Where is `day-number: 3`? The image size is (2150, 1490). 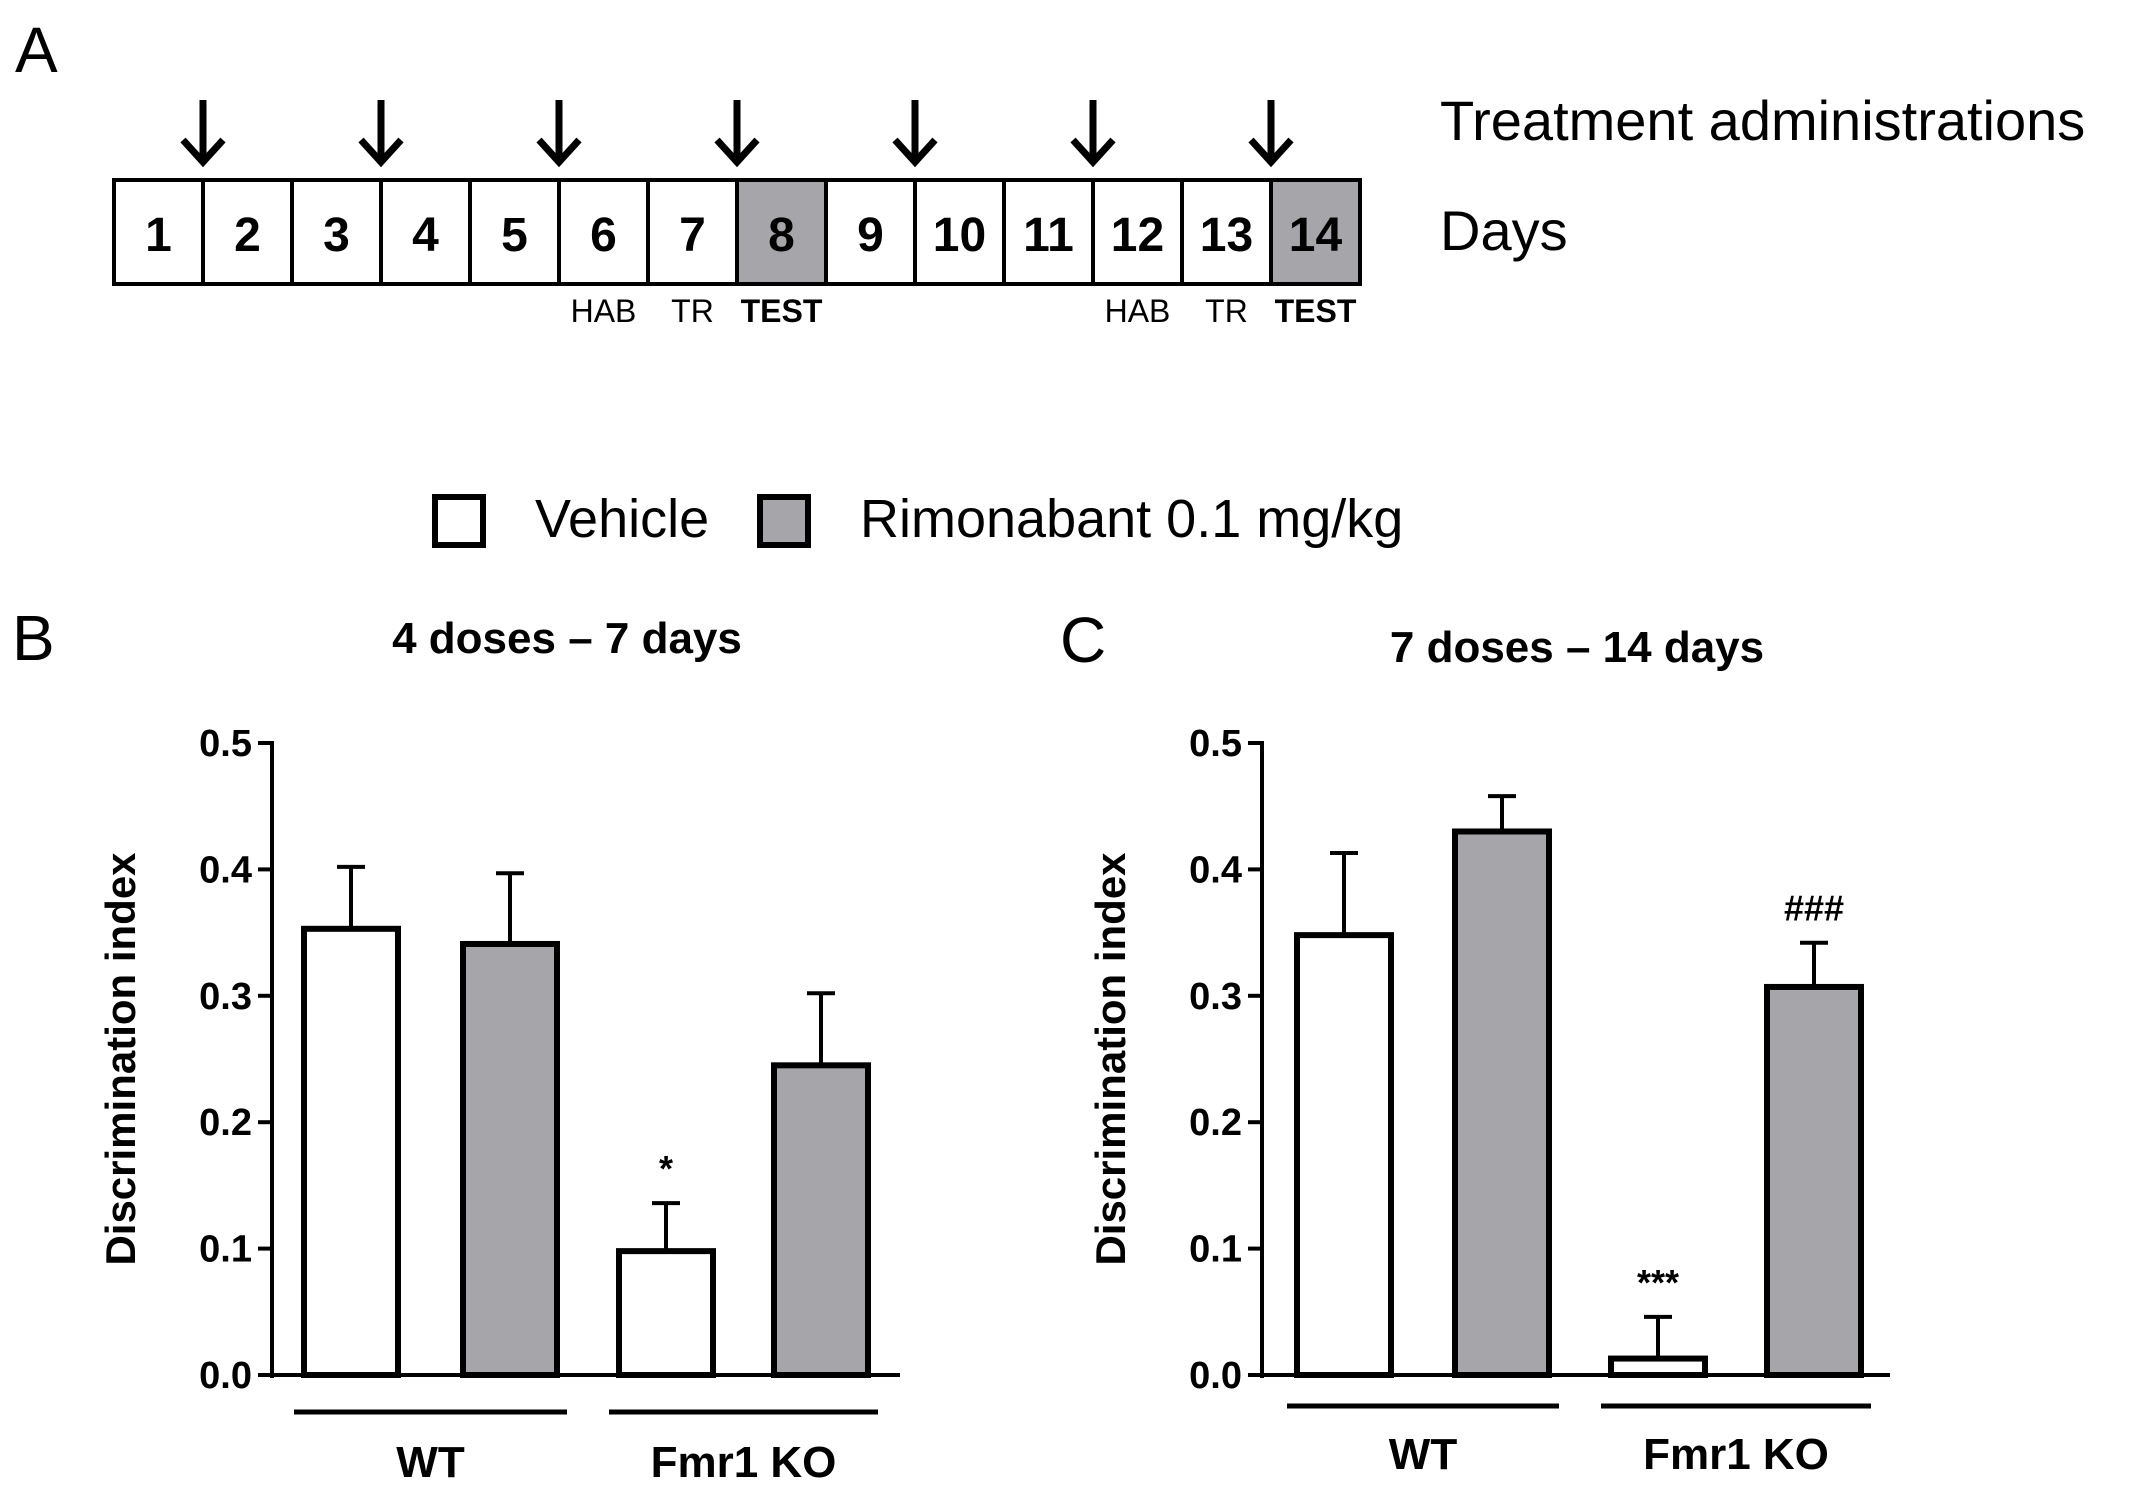
day-number: 3 is located at coordinates (336, 235).